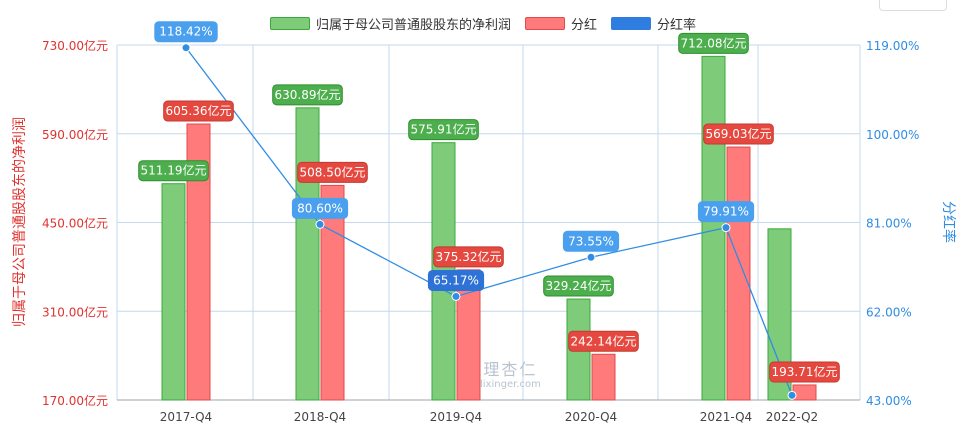 The image size is (961, 433). I want to click on y-left-tick-label: 310.00亿元, so click(75, 311).